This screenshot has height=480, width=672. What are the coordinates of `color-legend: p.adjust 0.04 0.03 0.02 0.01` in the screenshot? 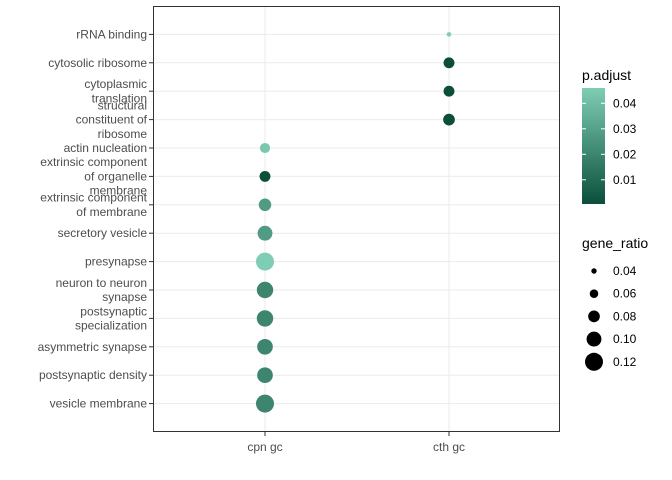 It's located at (609, 135).